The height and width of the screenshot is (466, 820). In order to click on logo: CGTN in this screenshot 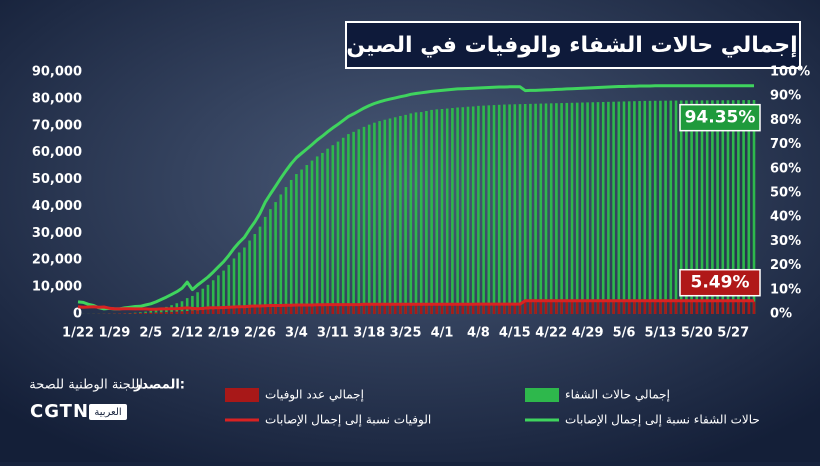, I will do `click(59, 411)`.